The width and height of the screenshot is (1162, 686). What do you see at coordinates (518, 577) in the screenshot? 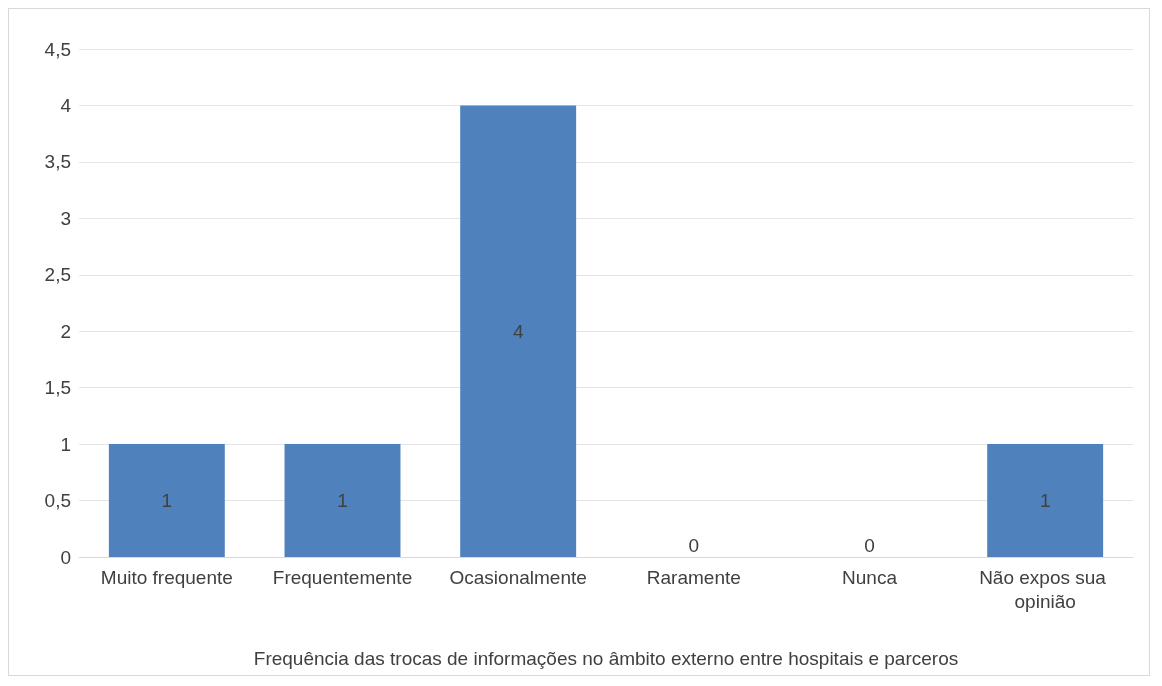
I see `x-tick-label: Ocasionalmente` at bounding box center [518, 577].